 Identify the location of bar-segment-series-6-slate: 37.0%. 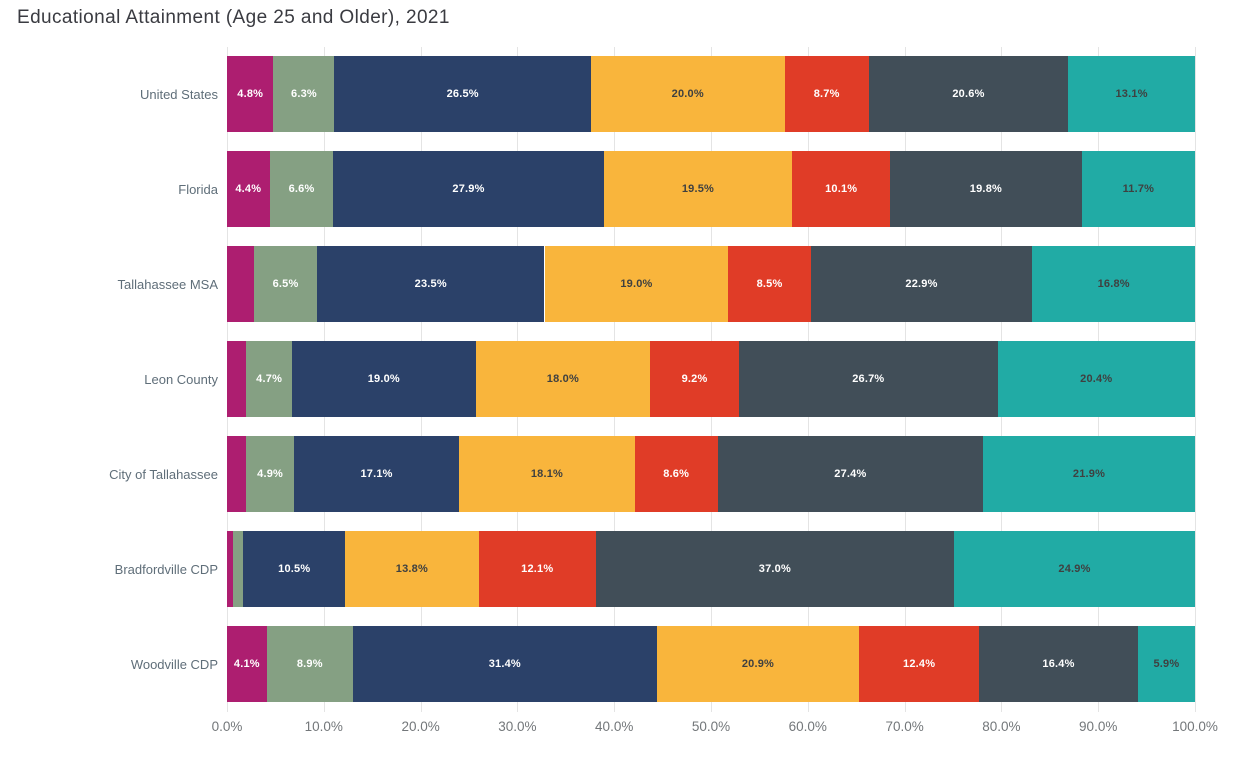
(774, 569).